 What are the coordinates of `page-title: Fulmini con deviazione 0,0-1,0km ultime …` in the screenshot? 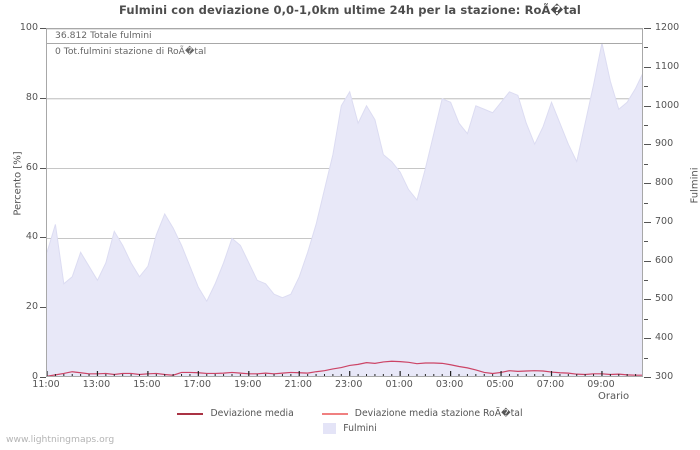 It's located at (350, 10).